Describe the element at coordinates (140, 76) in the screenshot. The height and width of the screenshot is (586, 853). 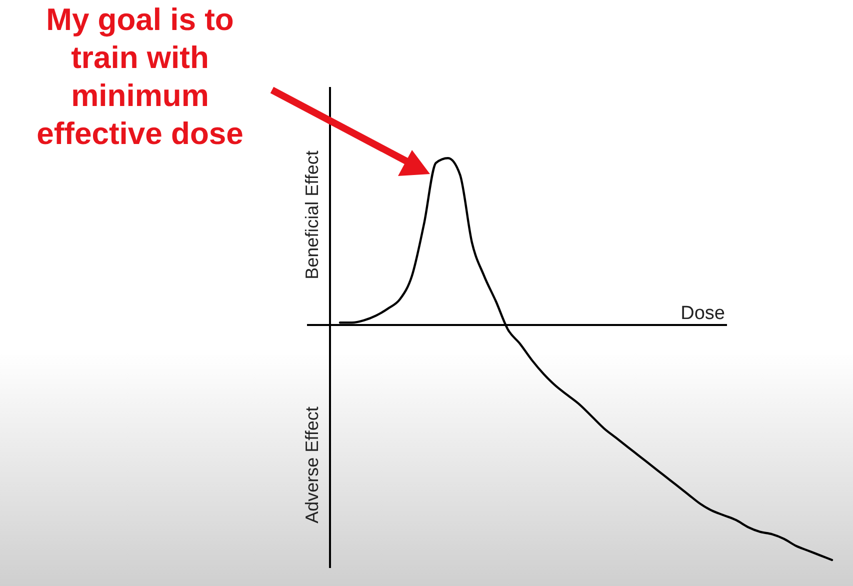
I see `text: My goal is to train with minimum effective dose` at that location.